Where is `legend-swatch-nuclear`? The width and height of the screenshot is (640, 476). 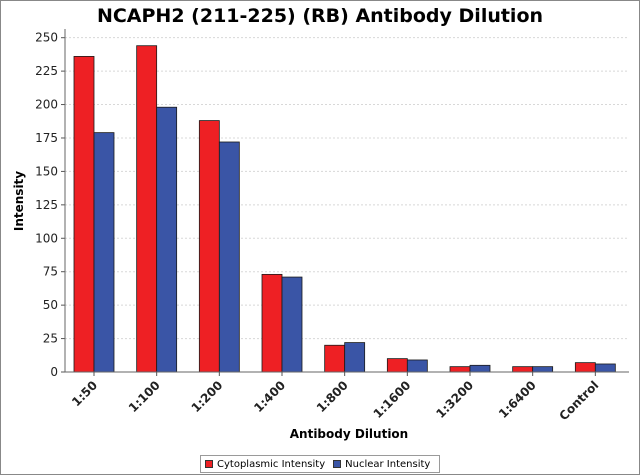
legend-swatch-nuclear is located at coordinates (337, 464).